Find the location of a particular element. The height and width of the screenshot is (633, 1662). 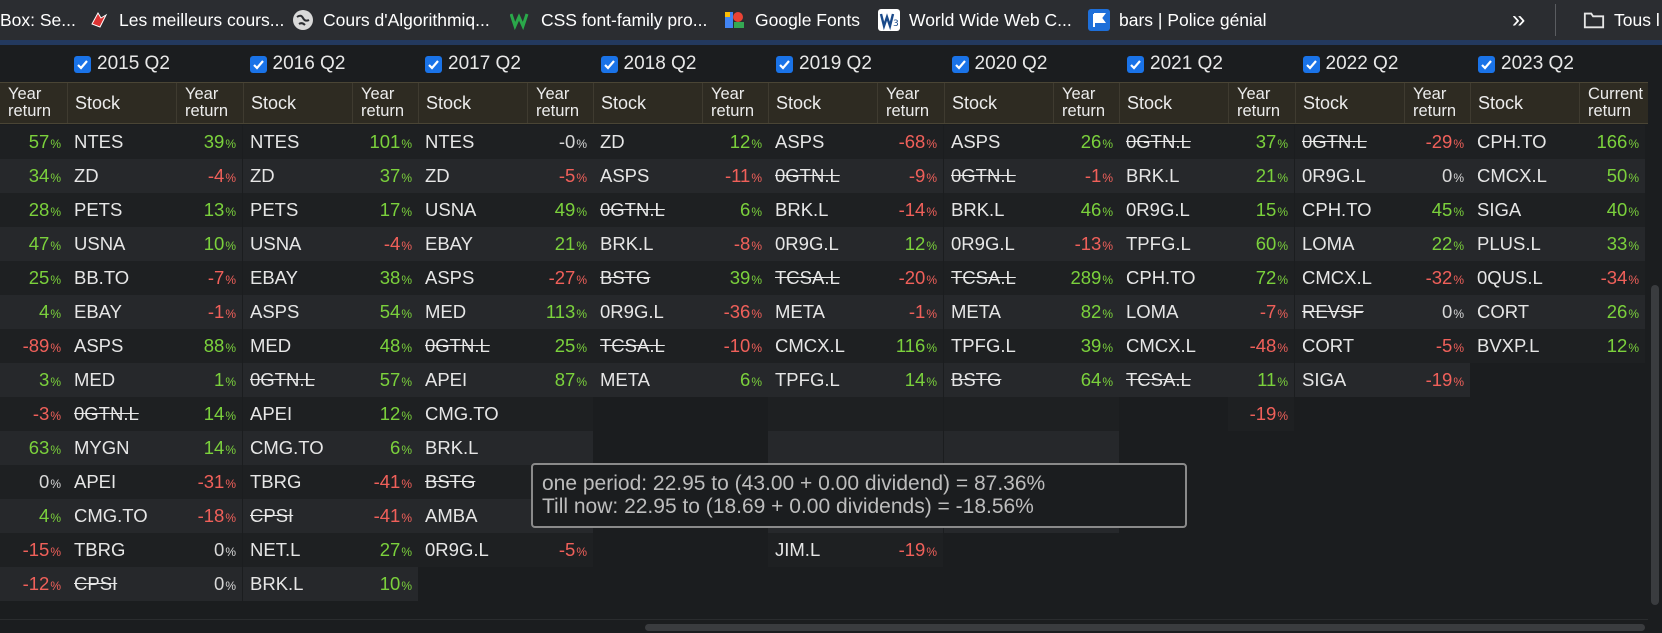

stock-cell: TCSA.L is located at coordinates (998, 278).